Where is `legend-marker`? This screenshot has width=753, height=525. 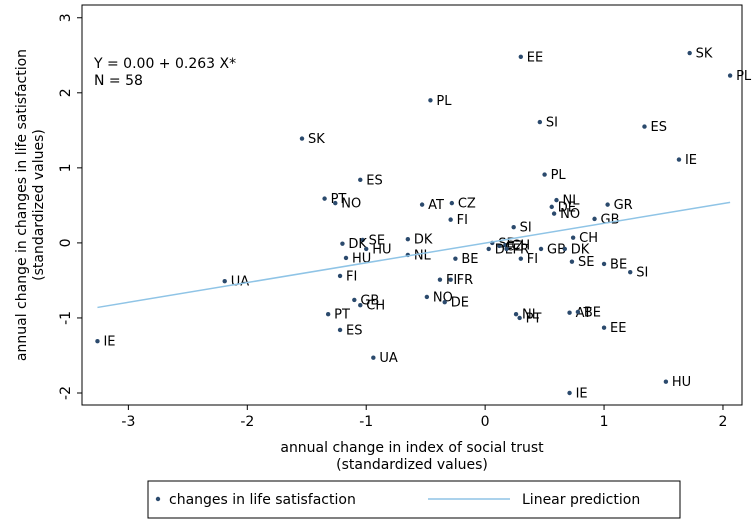 legend-marker is located at coordinates (158, 499).